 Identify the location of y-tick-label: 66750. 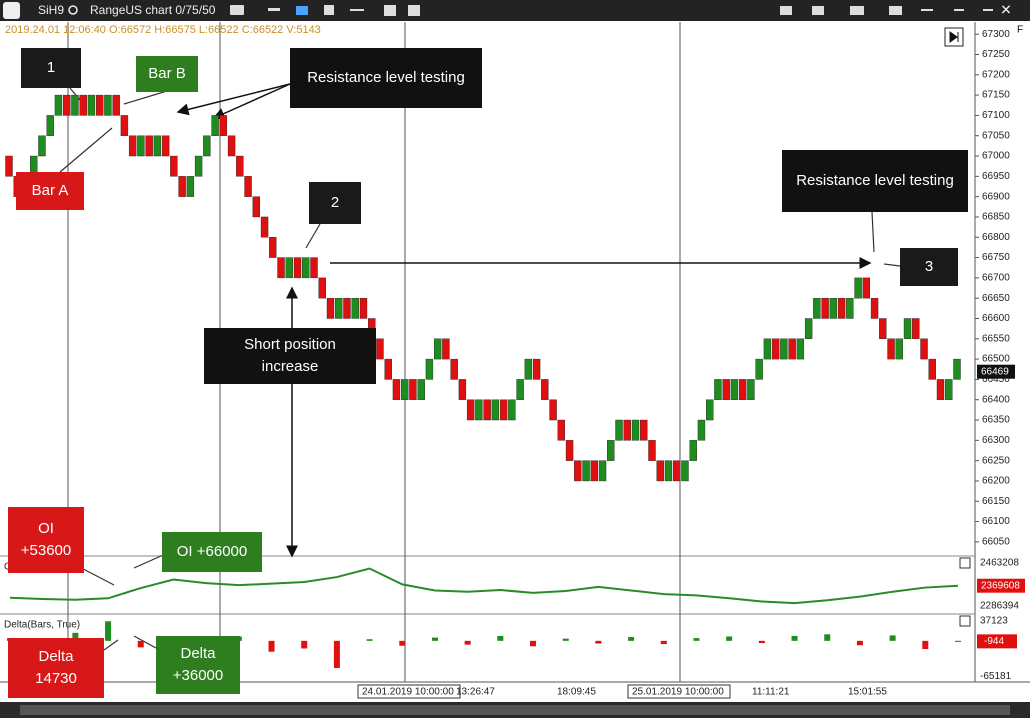
(996, 257).